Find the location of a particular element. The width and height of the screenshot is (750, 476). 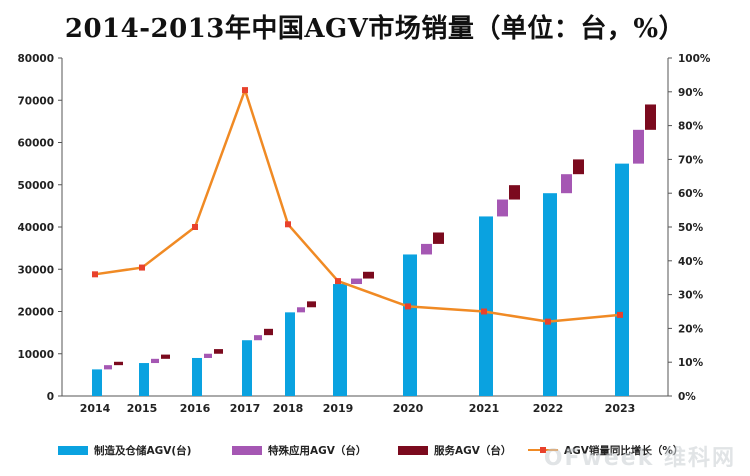

legend-swatch-growth is located at coordinates (543, 450).